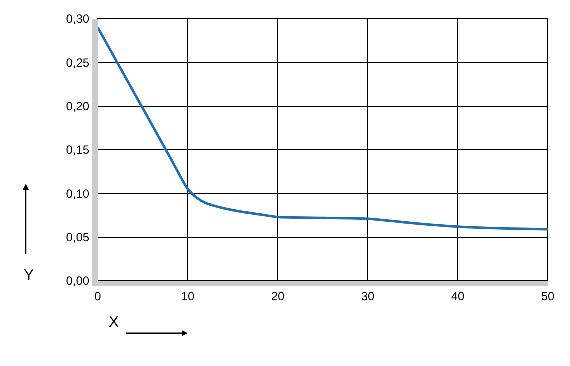 This screenshot has height=366, width=570. I want to click on x-axis-title: X, so click(114, 322).